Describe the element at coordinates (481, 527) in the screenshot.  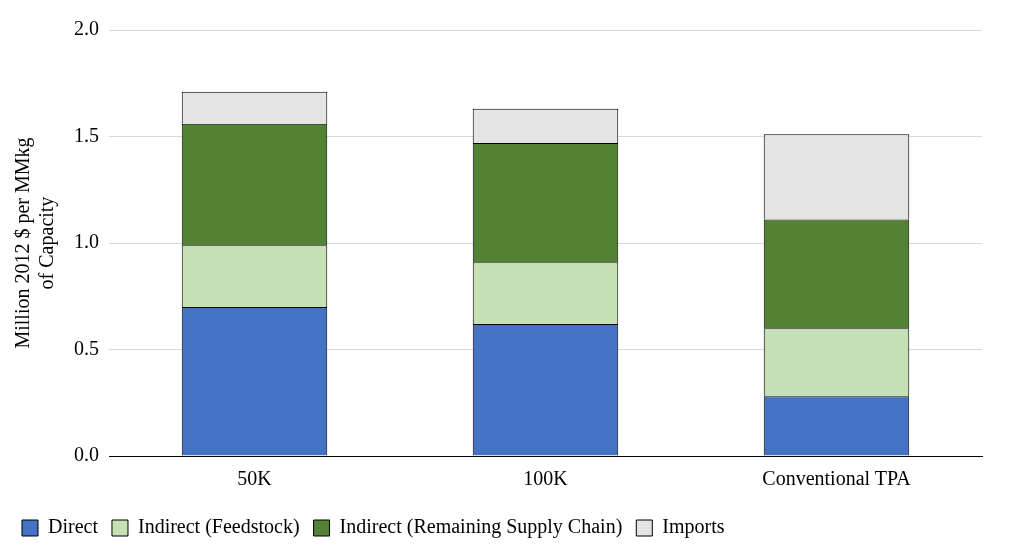
I see `legend-label: Indirect (Remaining Supply Chain)` at that location.